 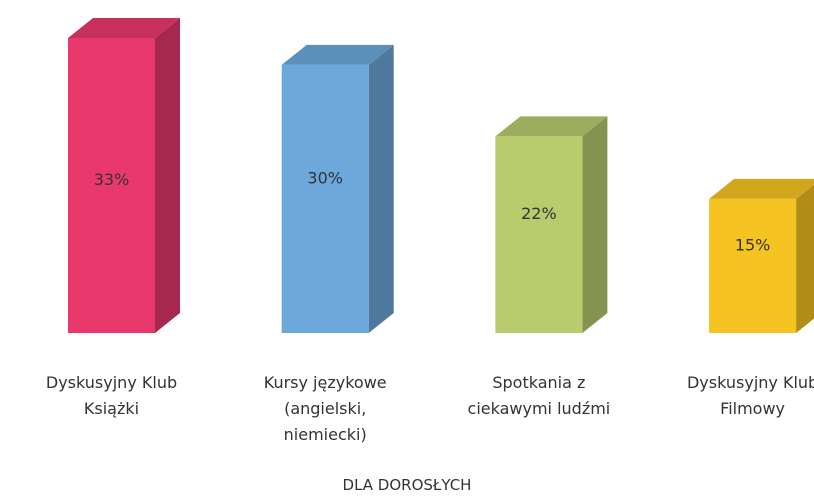 What do you see at coordinates (325, 177) in the screenshot?
I see `data-label: 30%` at bounding box center [325, 177].